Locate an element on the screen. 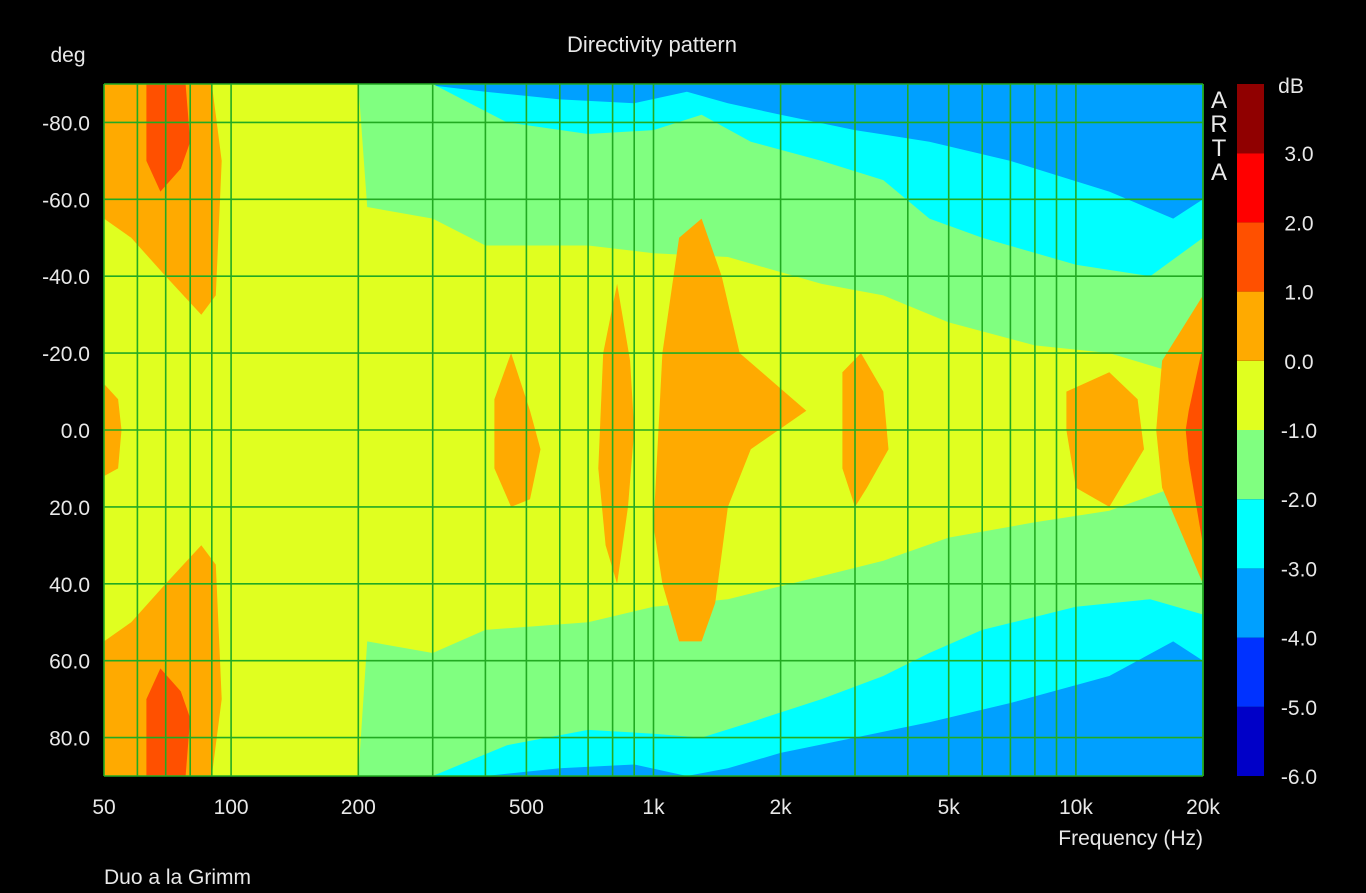 The image size is (1366, 893). brand-letter: R is located at coordinates (1218, 124).